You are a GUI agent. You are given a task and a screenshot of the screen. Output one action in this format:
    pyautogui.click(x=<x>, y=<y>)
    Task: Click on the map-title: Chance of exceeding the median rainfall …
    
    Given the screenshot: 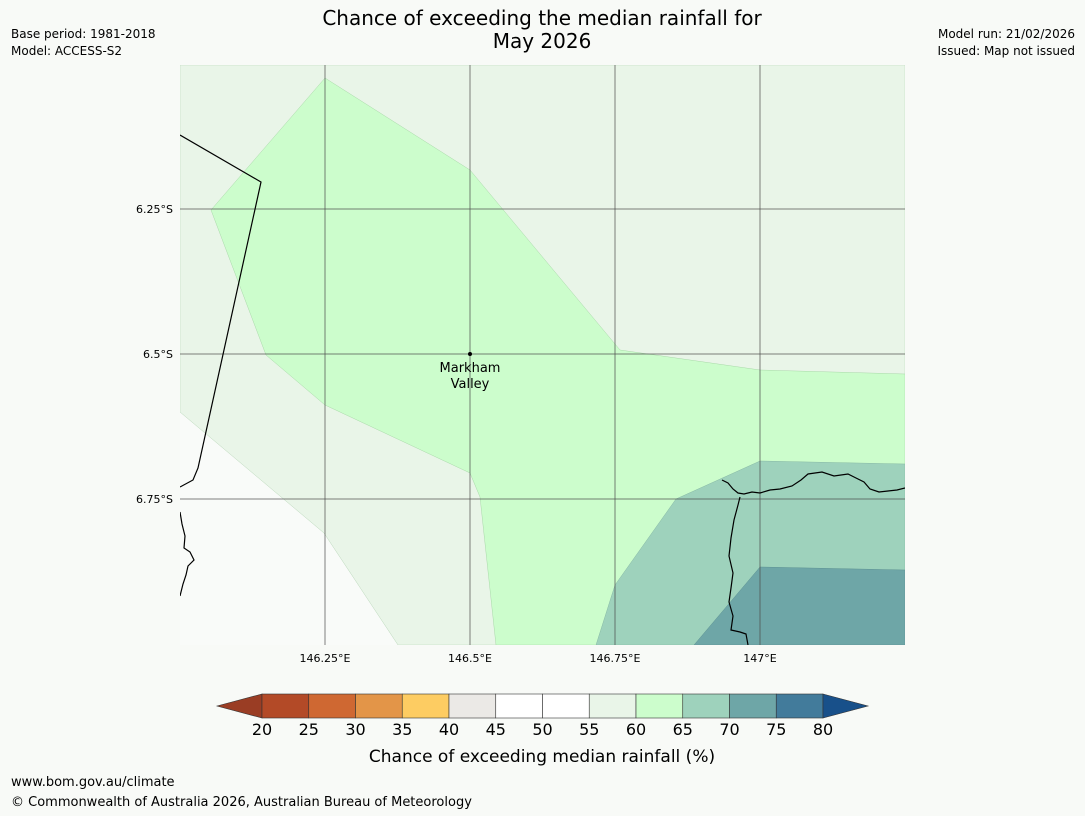 What is the action you would take?
    pyautogui.click(x=542, y=30)
    